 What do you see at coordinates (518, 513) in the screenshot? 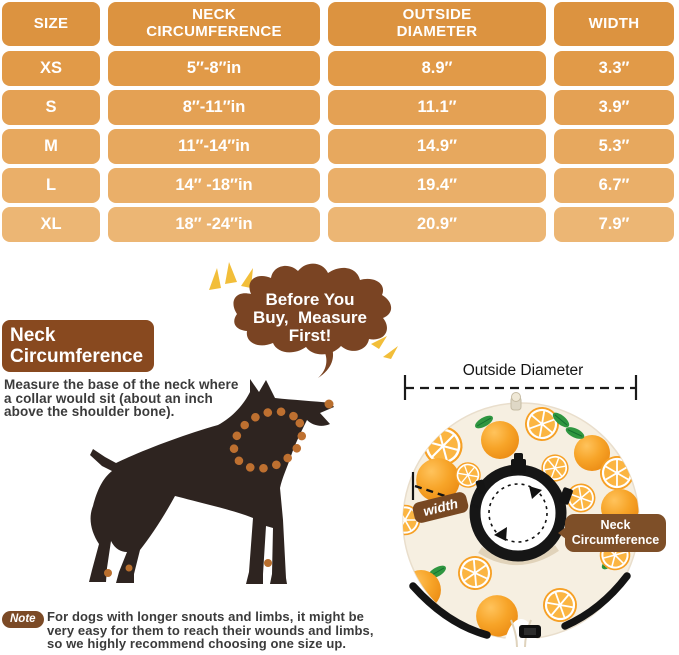
I see `circumference-dashed-circle` at bounding box center [518, 513].